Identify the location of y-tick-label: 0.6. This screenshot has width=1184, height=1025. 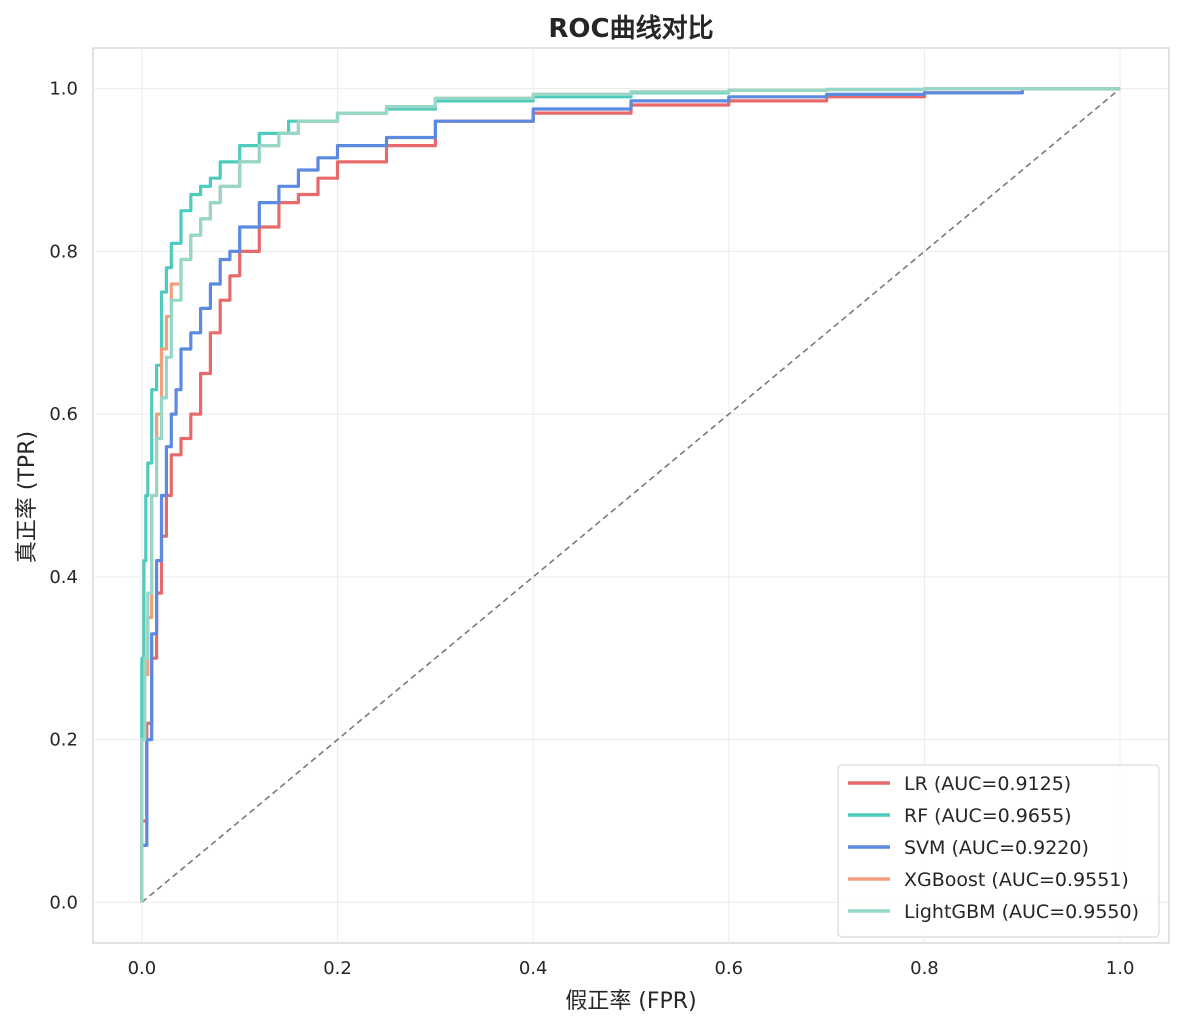
(63, 414).